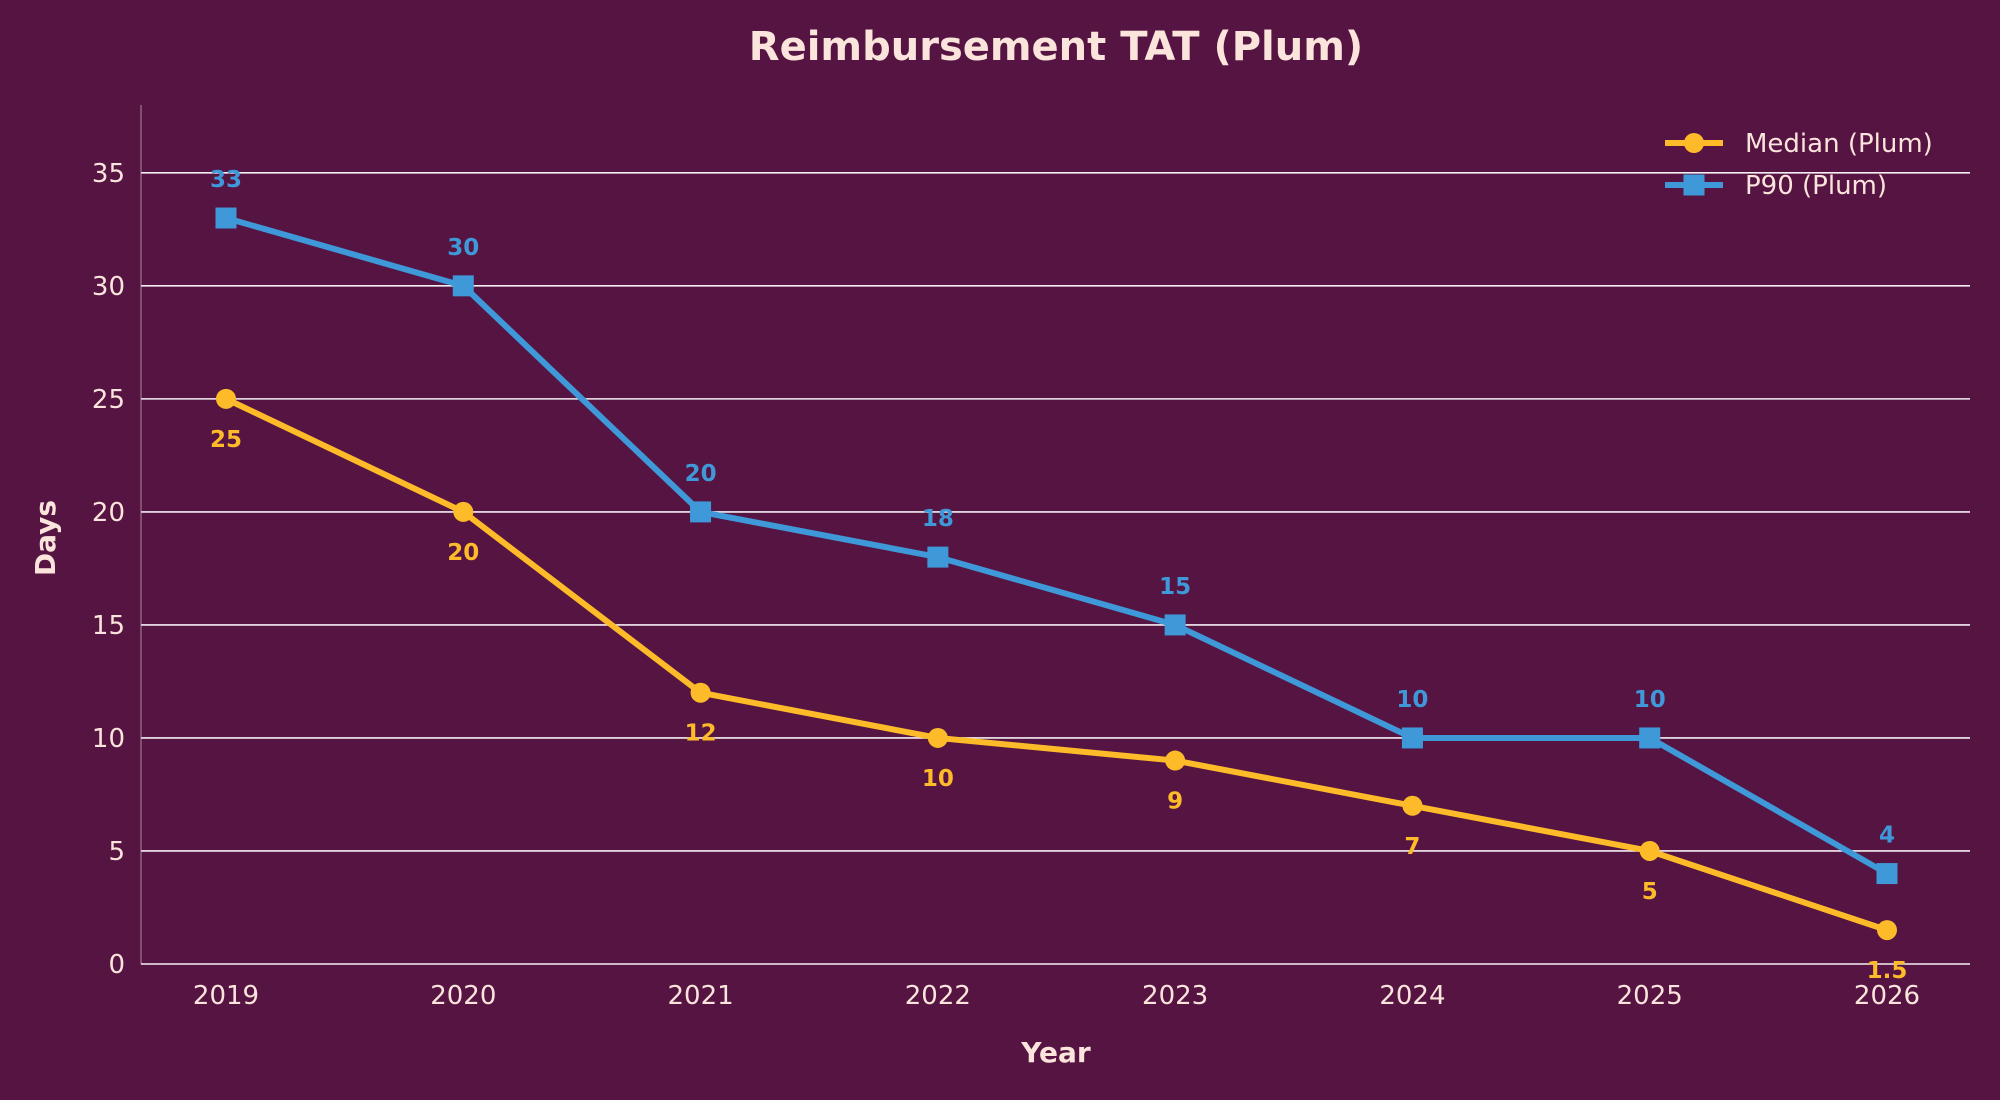  What do you see at coordinates (463, 248) in the screenshot?
I see `data-label: 30` at bounding box center [463, 248].